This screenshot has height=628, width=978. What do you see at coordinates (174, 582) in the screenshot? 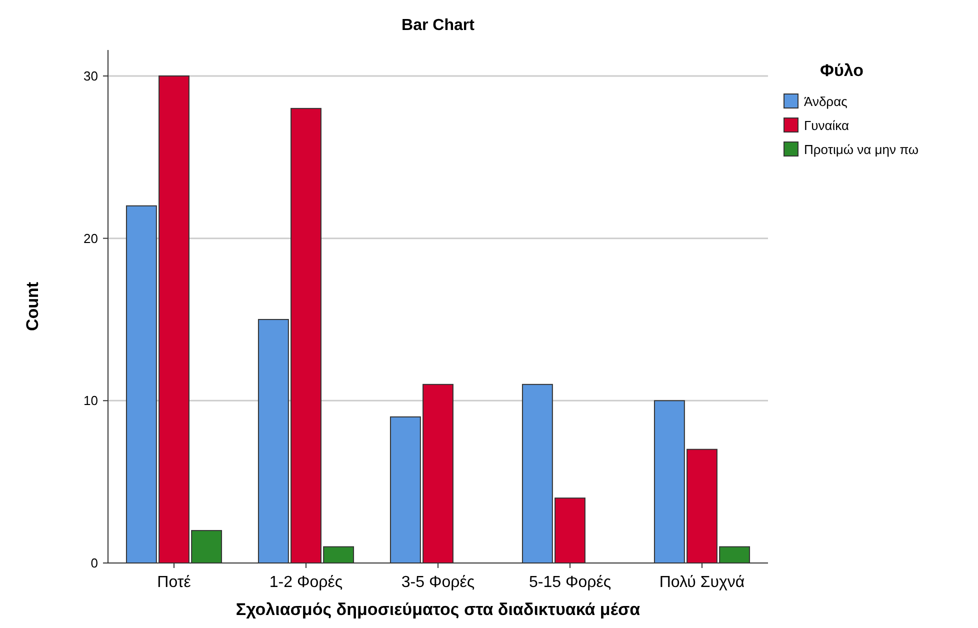
I see `x-tick-label: Ποτέ` at bounding box center [174, 582].